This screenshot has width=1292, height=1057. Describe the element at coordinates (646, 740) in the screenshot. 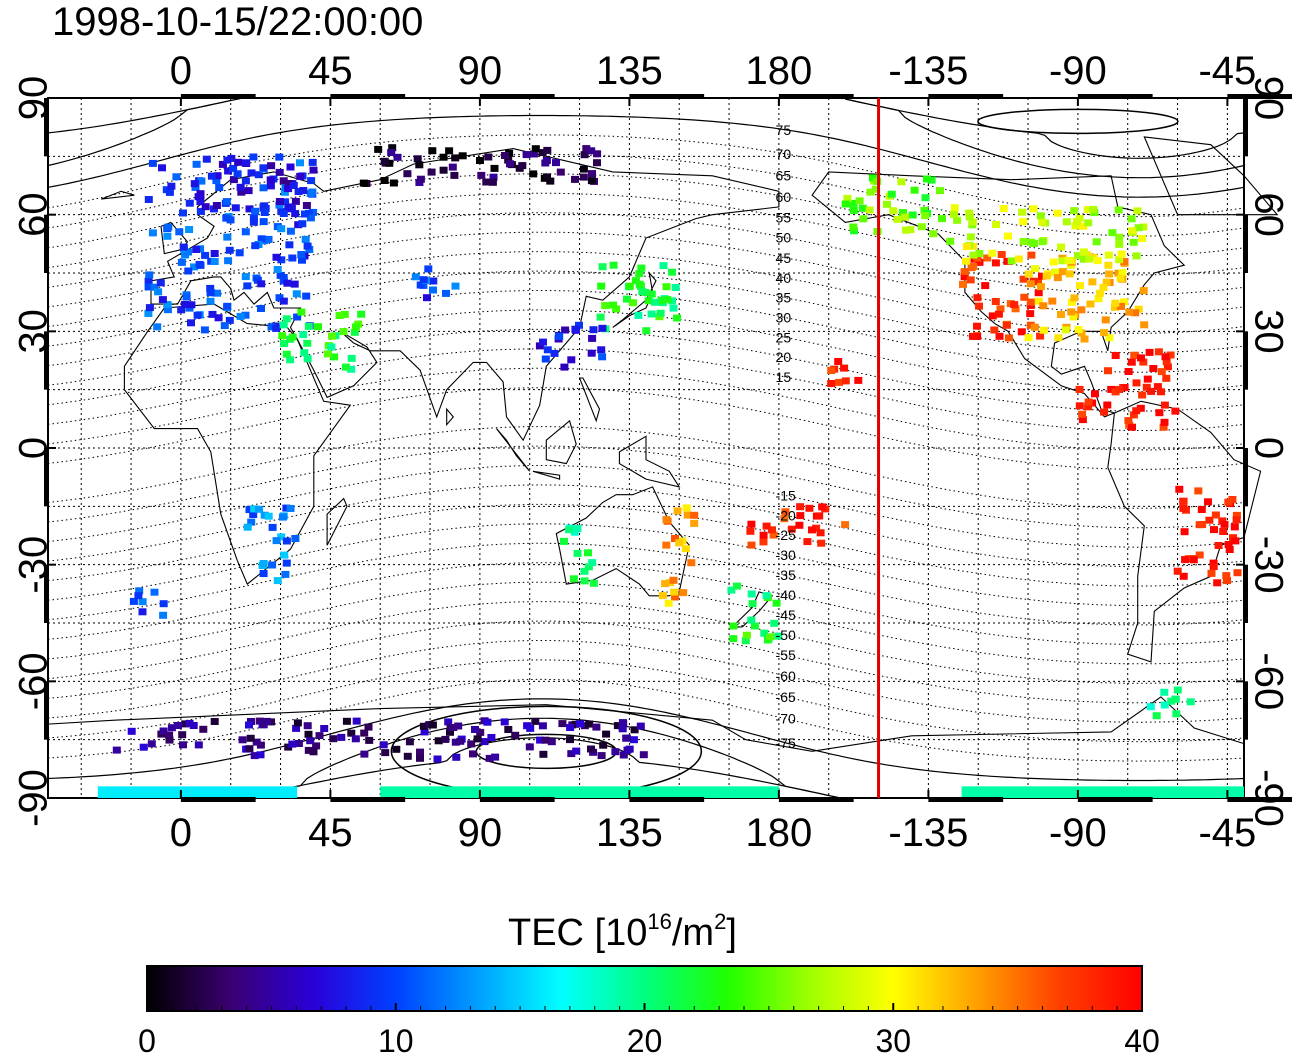

I see `magnetic-contour` at that location.